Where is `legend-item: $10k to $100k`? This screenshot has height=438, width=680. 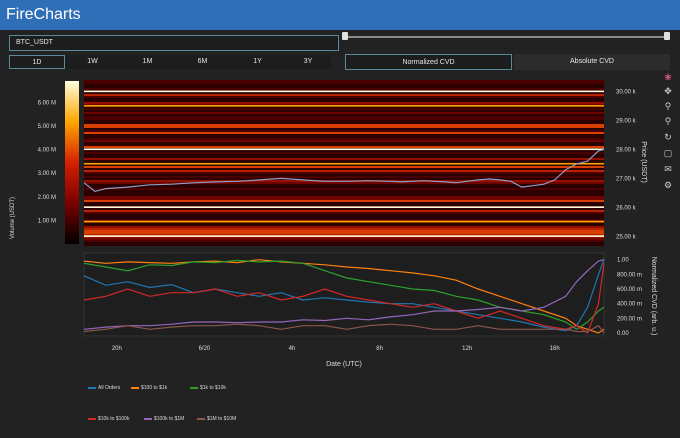 legend-item: $10k to $100k is located at coordinates (108, 419).